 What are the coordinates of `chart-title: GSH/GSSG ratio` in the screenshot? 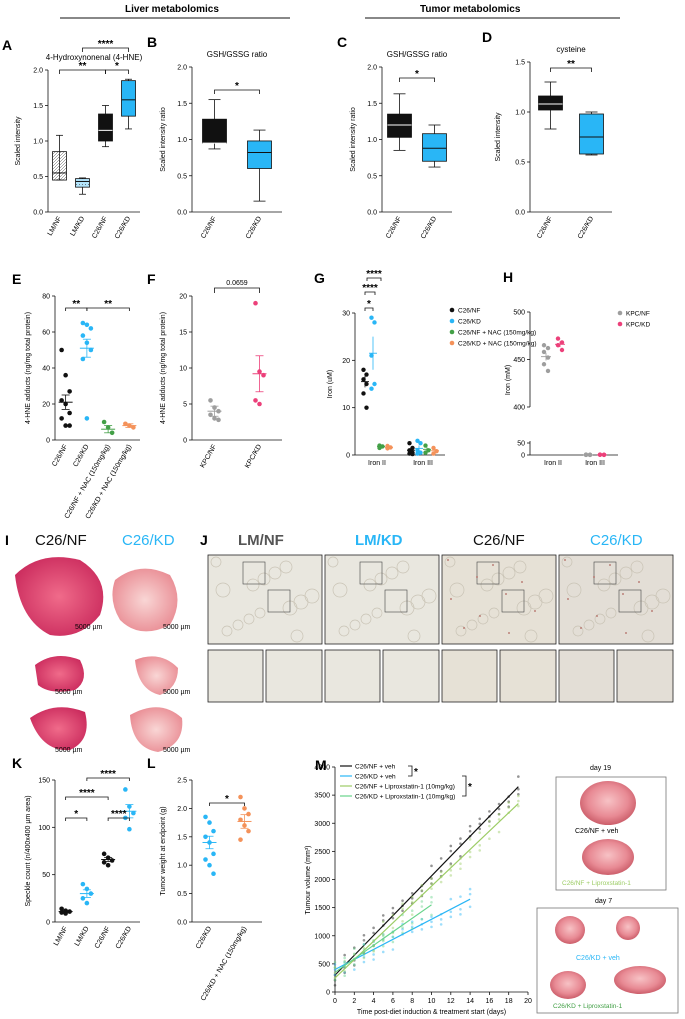 It's located at (237, 54).